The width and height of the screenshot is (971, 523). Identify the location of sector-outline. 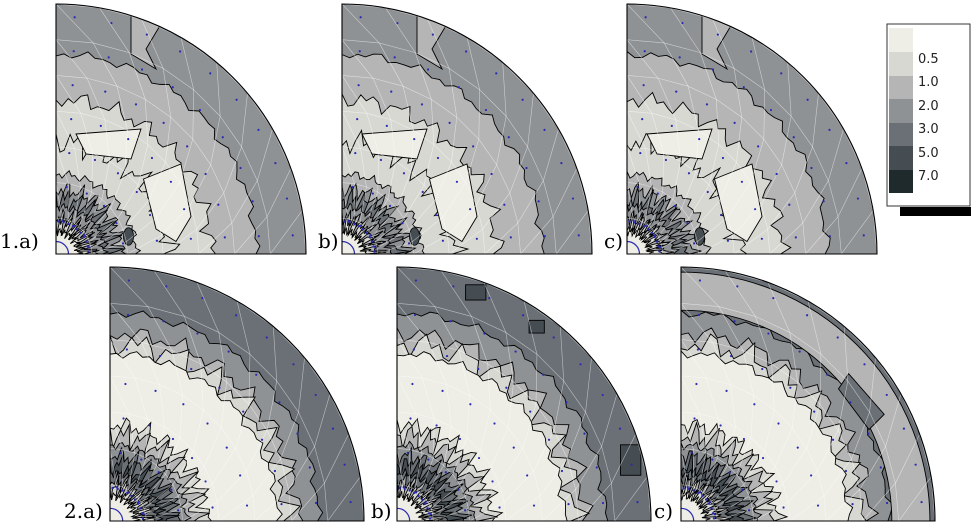
(467, 129).